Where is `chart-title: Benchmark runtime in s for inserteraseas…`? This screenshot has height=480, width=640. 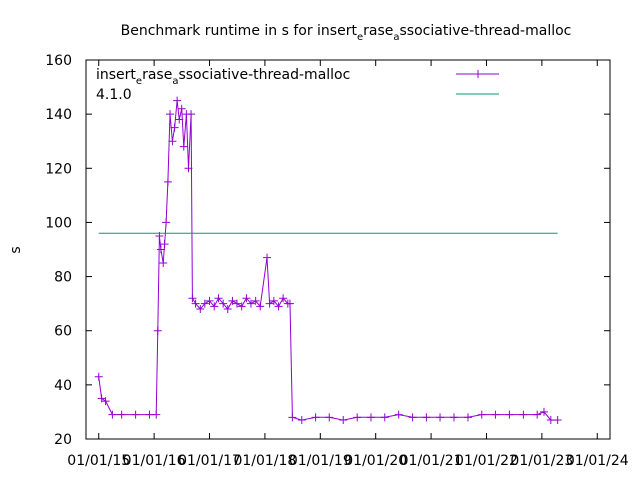 chart-title: Benchmark runtime in s for inserteraseas… is located at coordinates (346, 33).